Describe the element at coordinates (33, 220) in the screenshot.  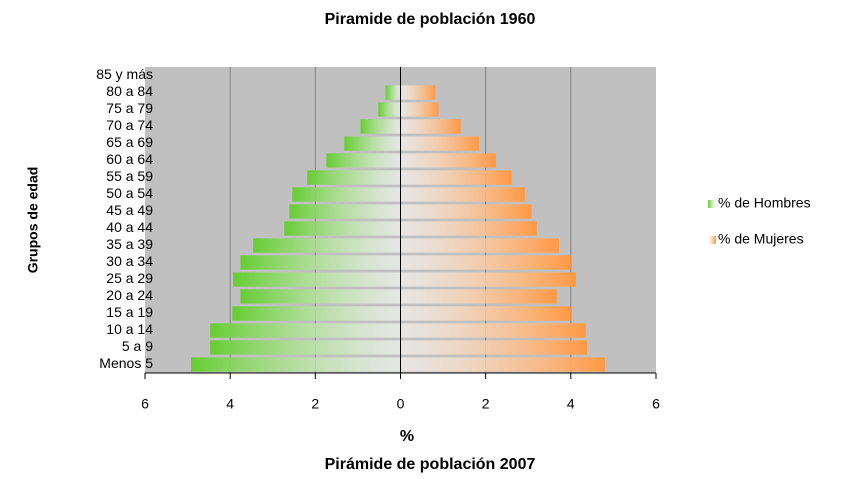
I see `y-axis-label: Grupos de edad` at that location.